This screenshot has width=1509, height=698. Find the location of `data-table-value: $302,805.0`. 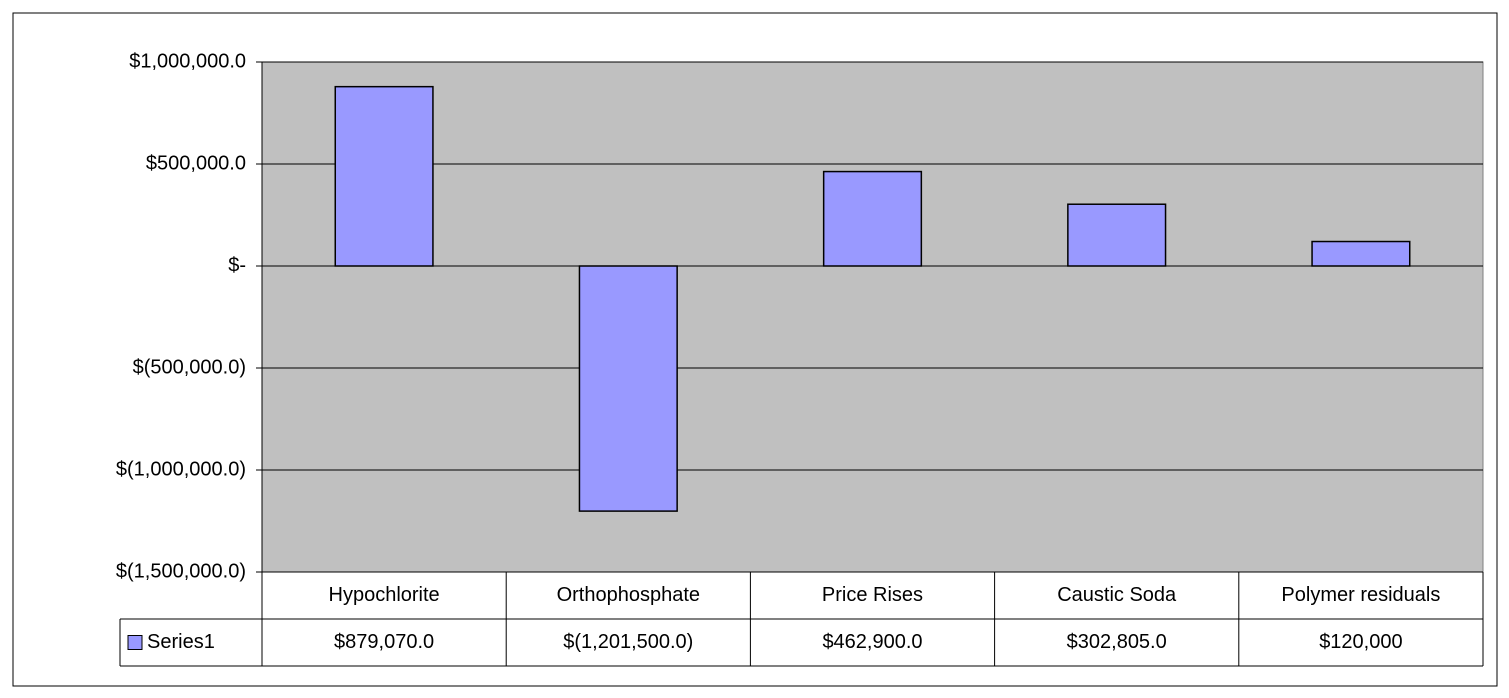

data-table-value: $302,805.0 is located at coordinates (1117, 642).